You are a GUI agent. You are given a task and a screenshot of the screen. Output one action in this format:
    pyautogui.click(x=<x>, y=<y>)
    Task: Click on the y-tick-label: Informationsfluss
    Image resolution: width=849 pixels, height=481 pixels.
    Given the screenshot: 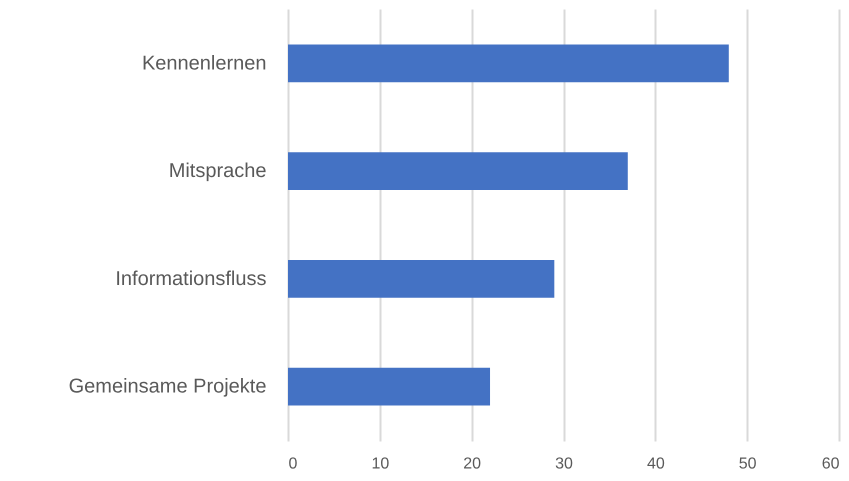 What is the action you would take?
    pyautogui.click(x=190, y=279)
    